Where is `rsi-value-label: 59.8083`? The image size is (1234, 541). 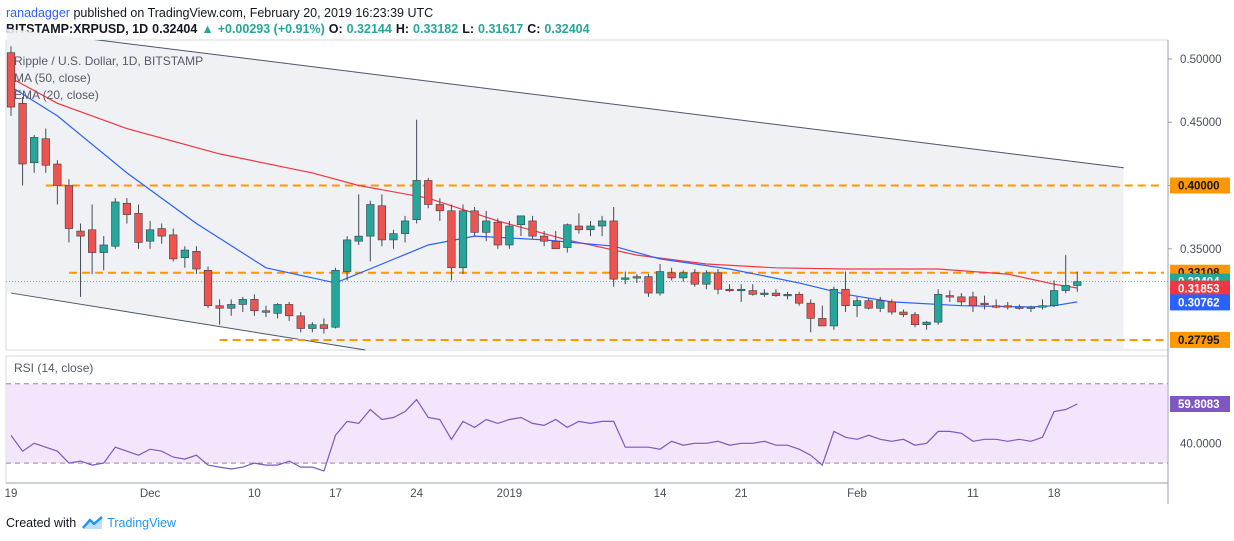
rsi-value-label: 59.8083 is located at coordinates (1199, 405).